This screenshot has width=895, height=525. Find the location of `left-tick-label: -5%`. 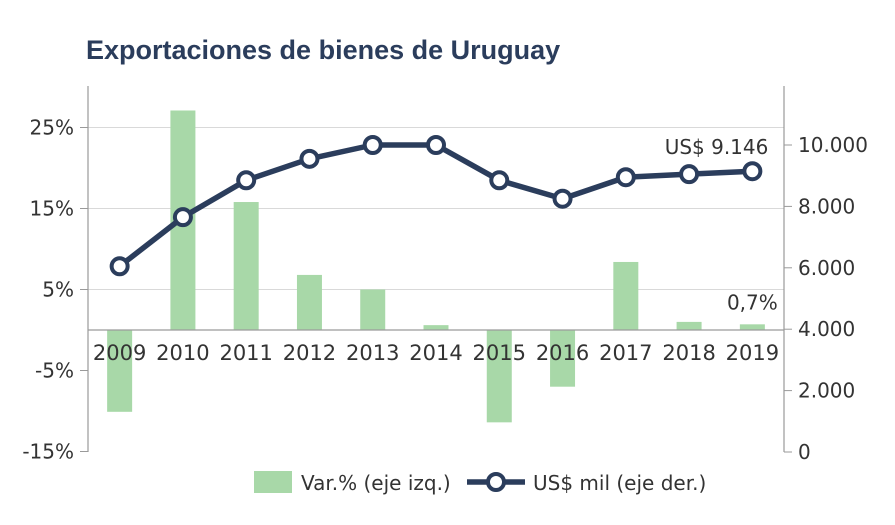

left-tick-label: -5% is located at coordinates (54, 371).